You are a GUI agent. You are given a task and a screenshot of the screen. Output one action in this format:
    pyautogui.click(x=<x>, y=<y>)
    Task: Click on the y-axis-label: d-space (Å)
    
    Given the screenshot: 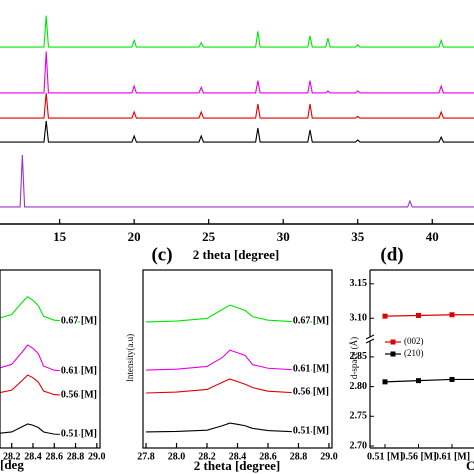 What is the action you would take?
    pyautogui.click(x=354, y=358)
    